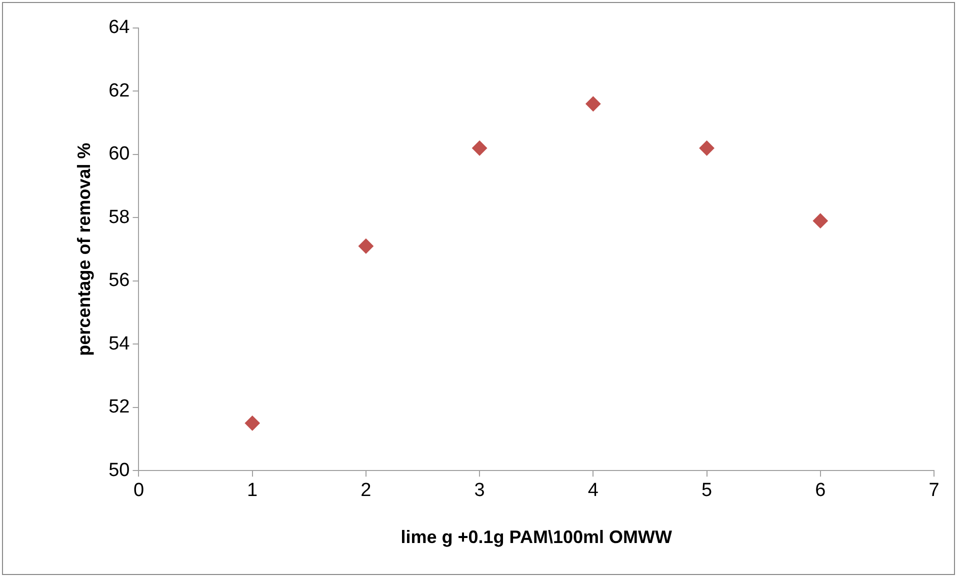  I want to click on y-tick-label: 62, so click(119, 91).